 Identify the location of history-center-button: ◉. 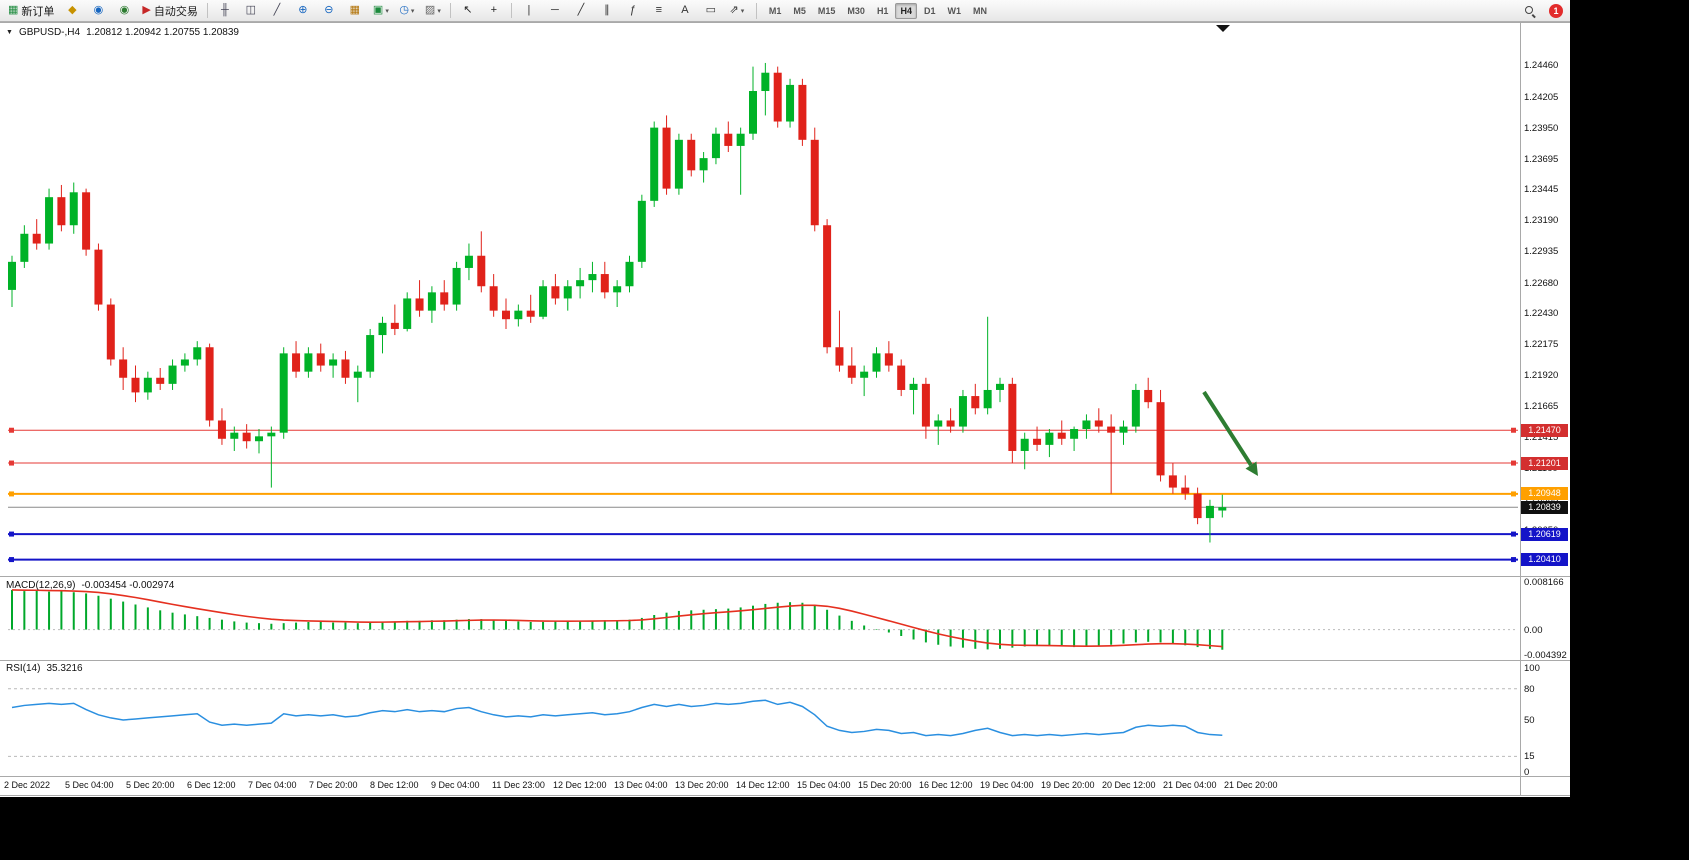
(98, 11).